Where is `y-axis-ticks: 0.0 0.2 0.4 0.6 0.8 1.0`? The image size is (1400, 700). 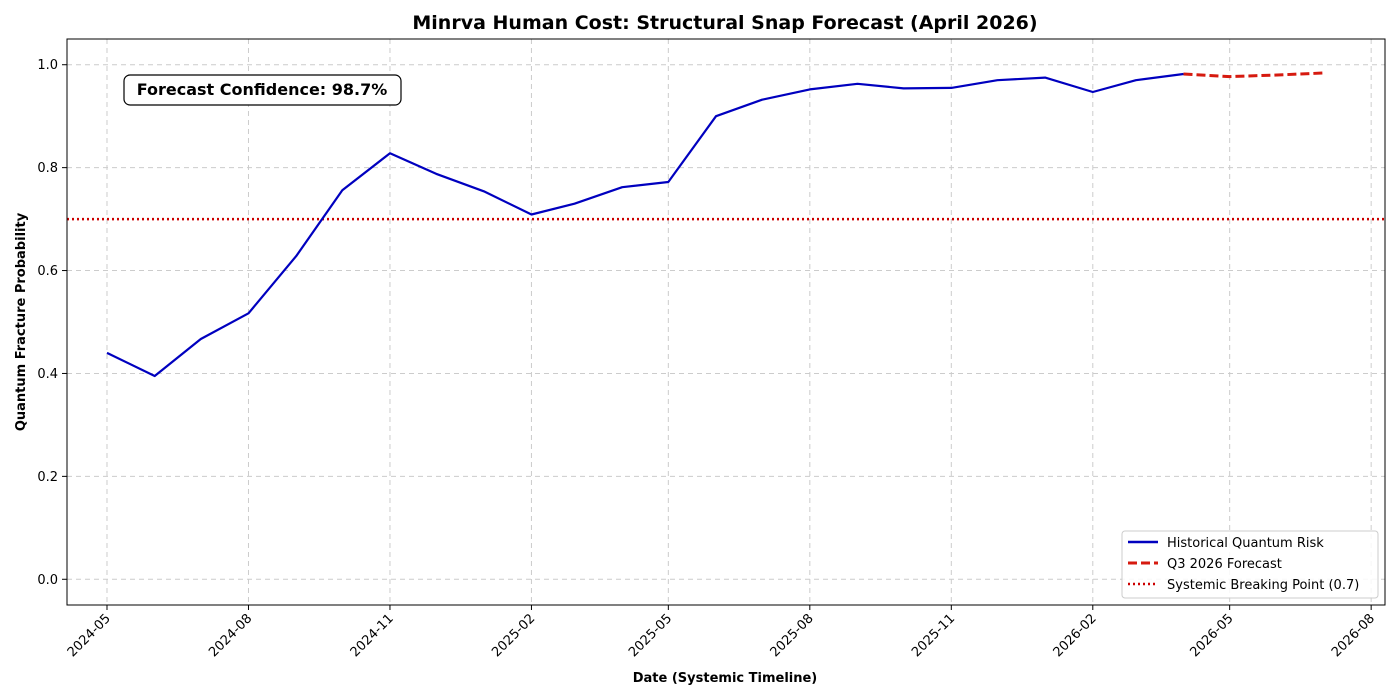
y-axis-ticks: 0.0 0.2 0.4 0.6 0.8 1.0 is located at coordinates (52, 323).